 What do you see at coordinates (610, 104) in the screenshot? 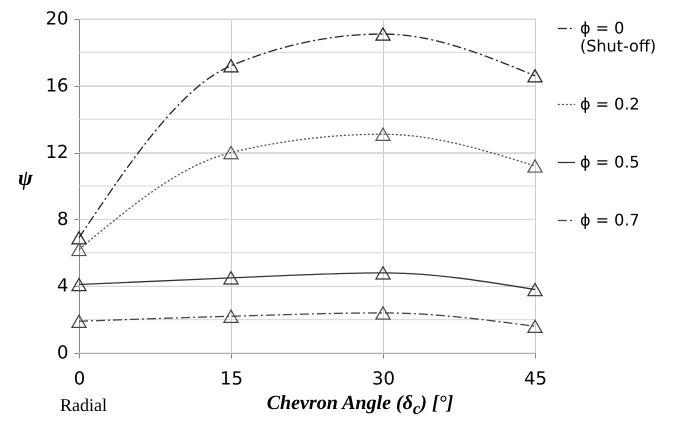
I see `legend-label: ϕ = 0.2` at bounding box center [610, 104].